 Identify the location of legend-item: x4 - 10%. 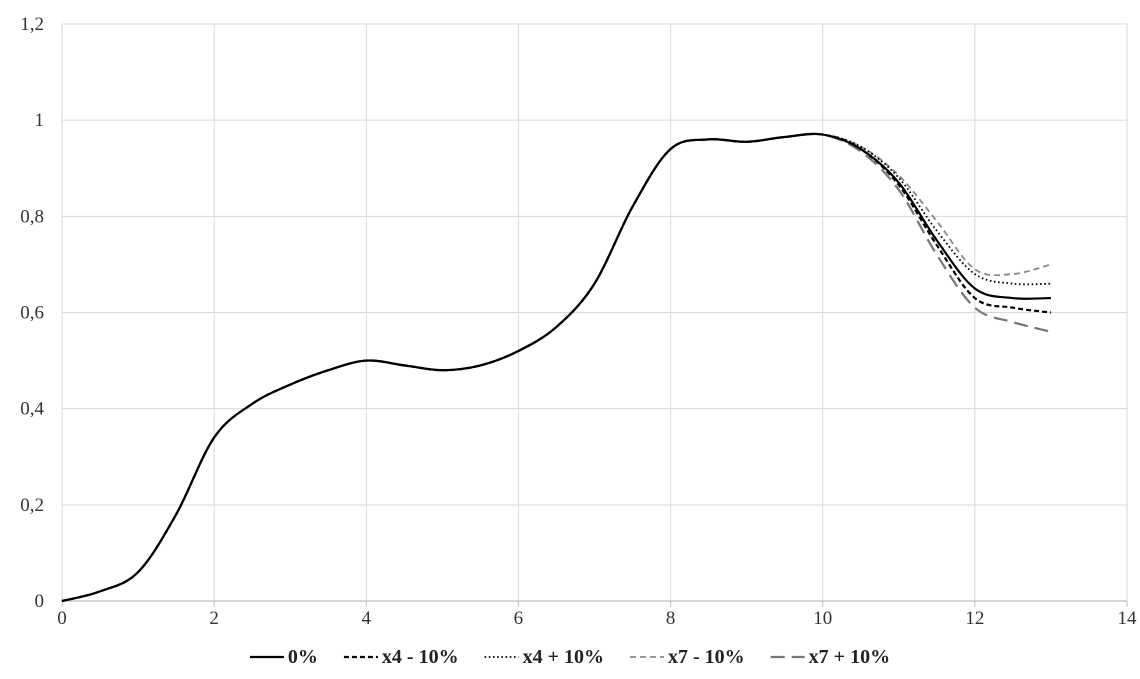
(401, 657).